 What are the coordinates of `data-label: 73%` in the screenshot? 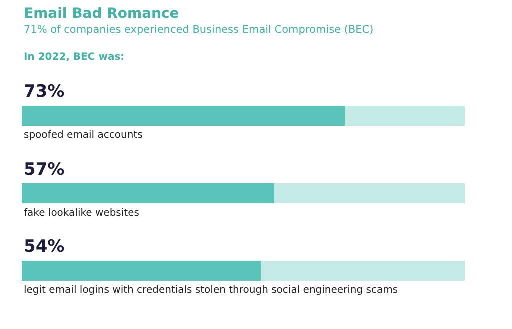 It's located at (44, 92).